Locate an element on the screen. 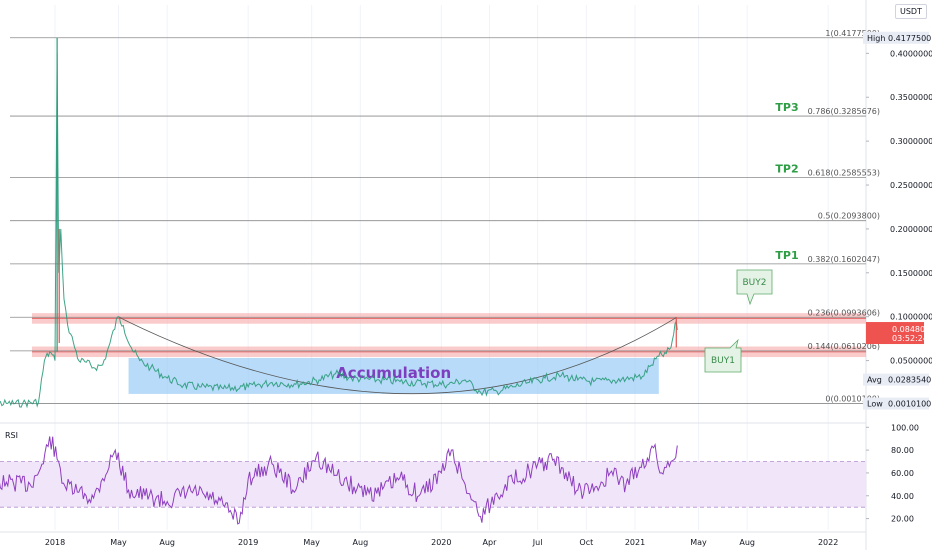  rsi-title: RSI is located at coordinates (11, 435).